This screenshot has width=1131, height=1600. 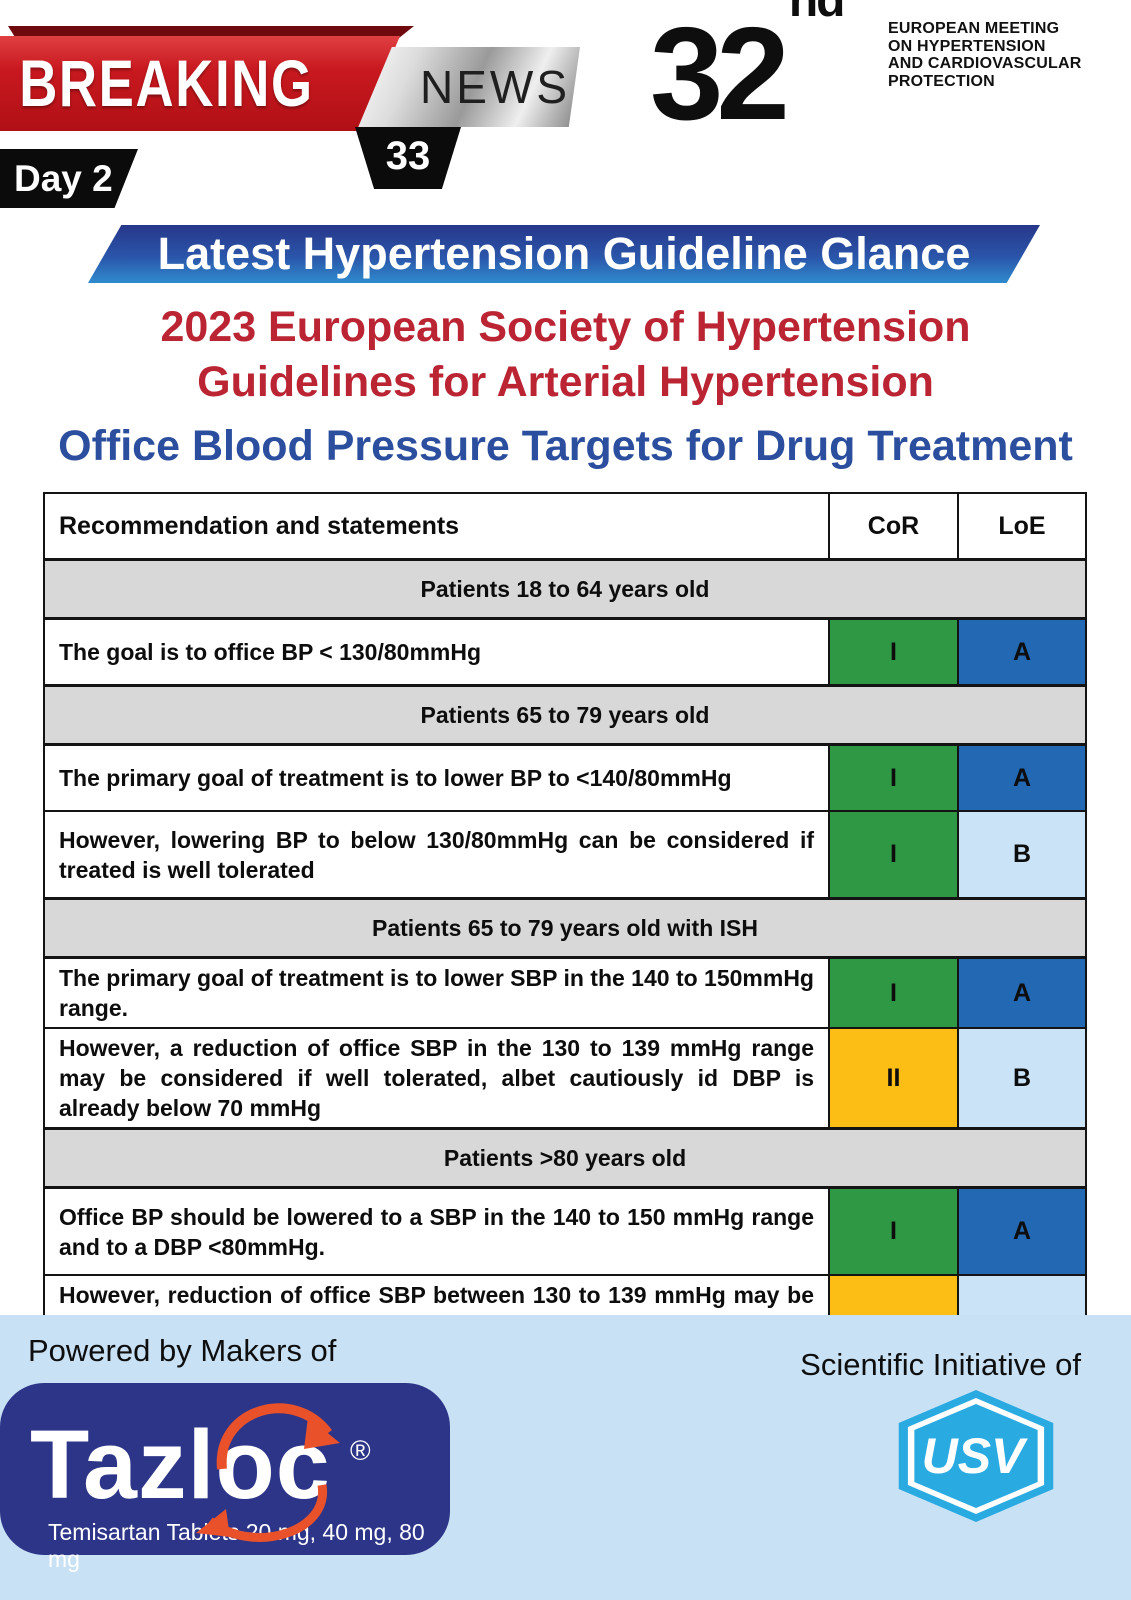 I want to click on meeting-number-suffix: nd, so click(x=817, y=13).